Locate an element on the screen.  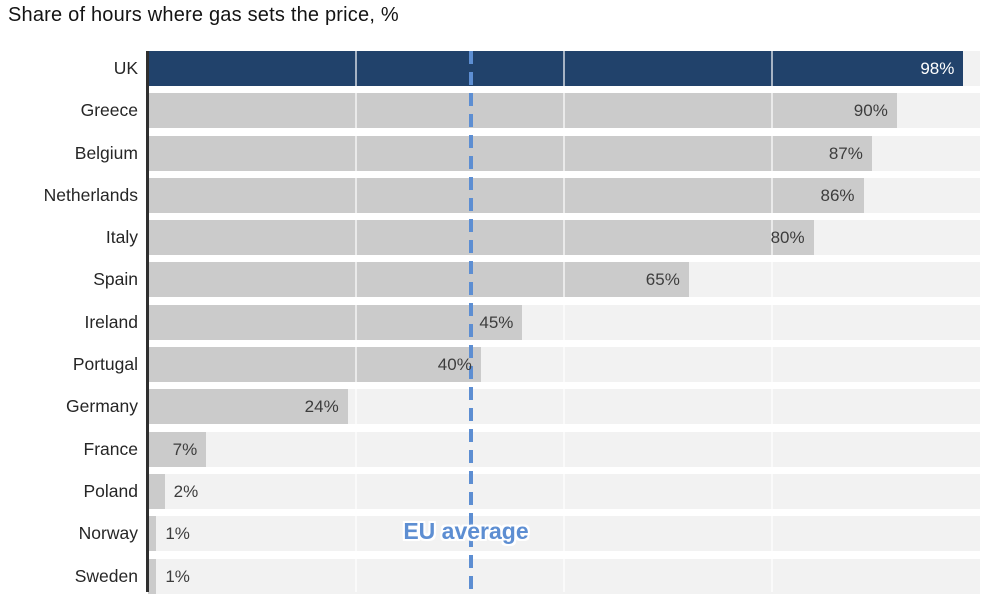
bar-row: Italy 80% is located at coordinates (543, 238).